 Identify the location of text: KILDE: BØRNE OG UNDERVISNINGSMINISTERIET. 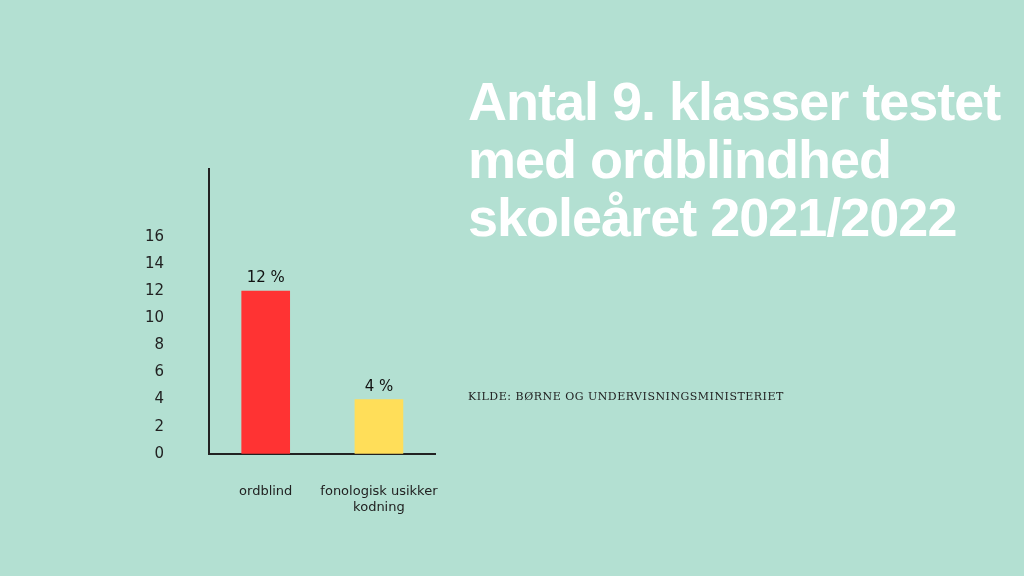
(626, 396).